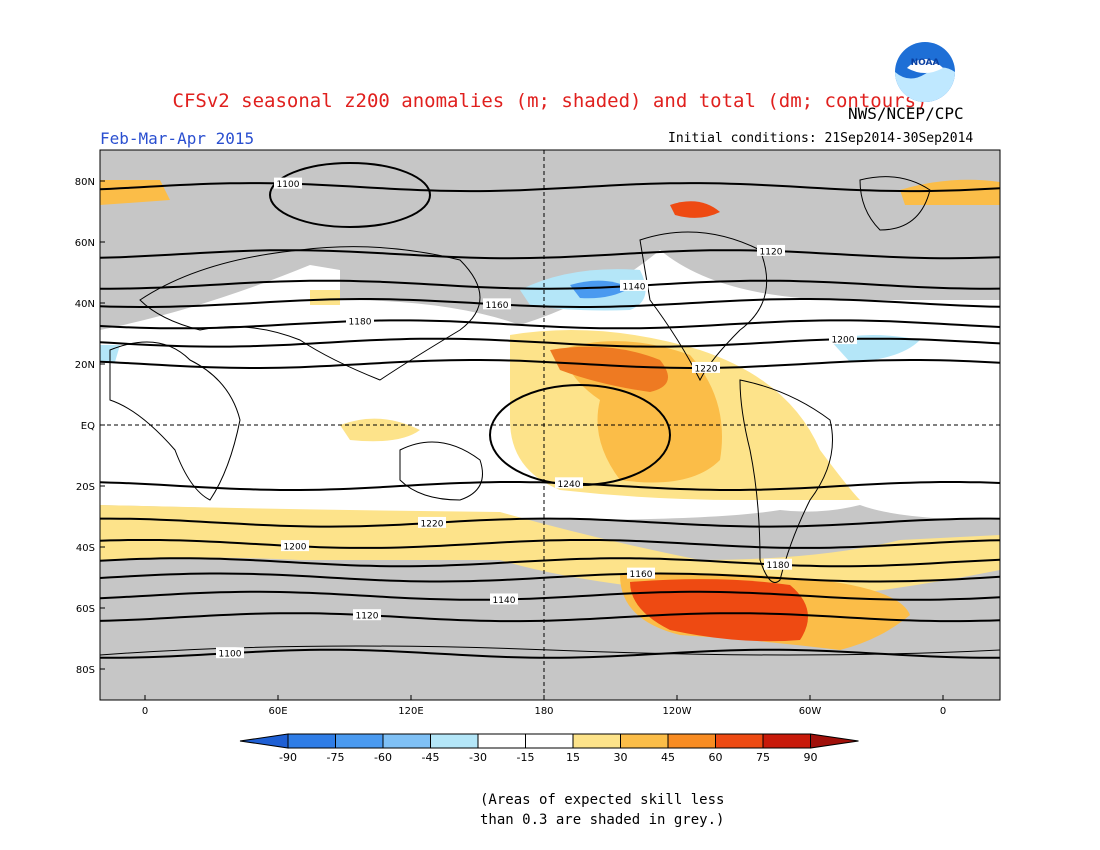 The image size is (1100, 850). Describe the element at coordinates (695, 209) in the screenshot. I see `anomaly-75-arctic` at that location.